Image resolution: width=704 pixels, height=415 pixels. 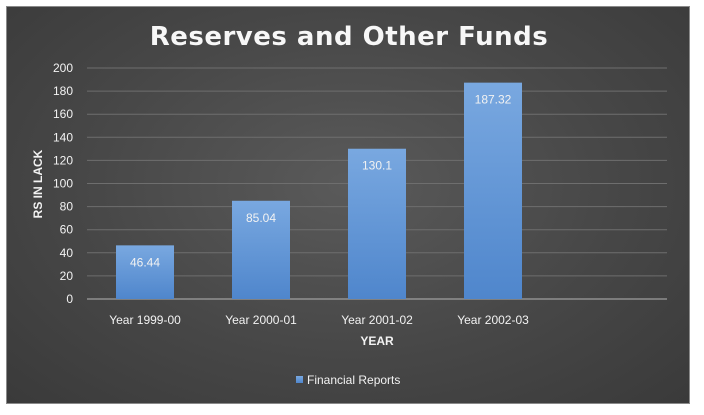 What do you see at coordinates (377, 166) in the screenshot?
I see `bar-data-label: 130.1` at bounding box center [377, 166].